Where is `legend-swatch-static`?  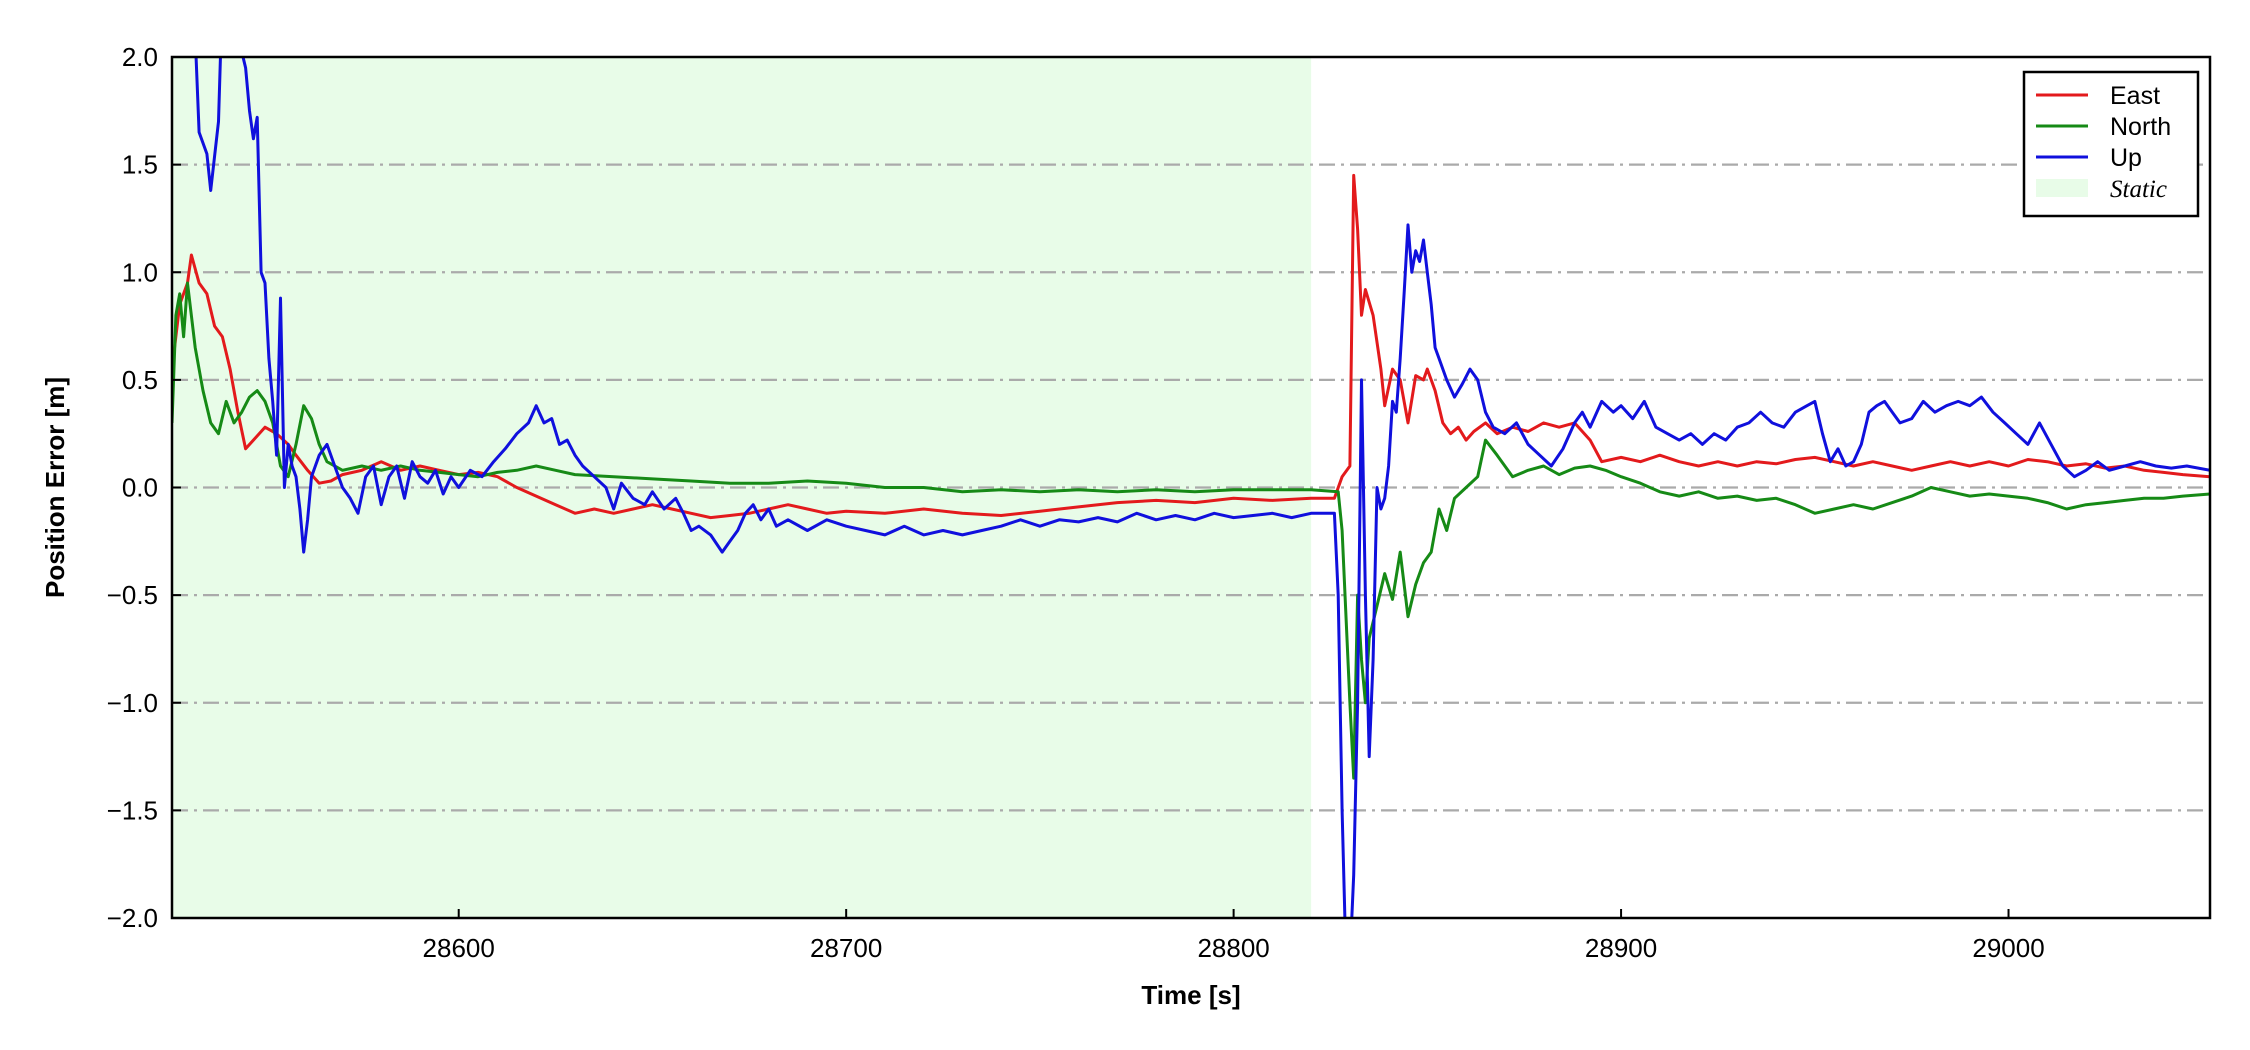
legend-swatch-static is located at coordinates (2062, 188).